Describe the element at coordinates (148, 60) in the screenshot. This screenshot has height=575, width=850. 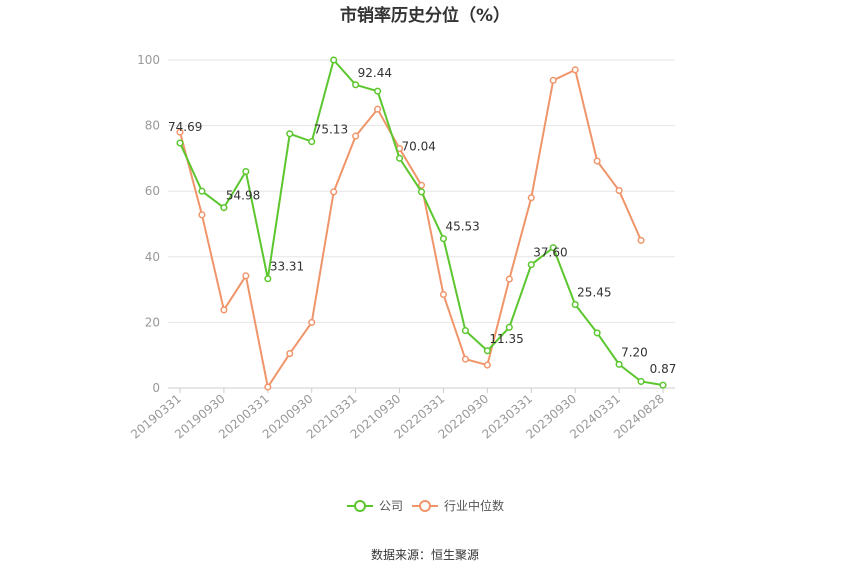
I see `y-tick-label: 100` at that location.